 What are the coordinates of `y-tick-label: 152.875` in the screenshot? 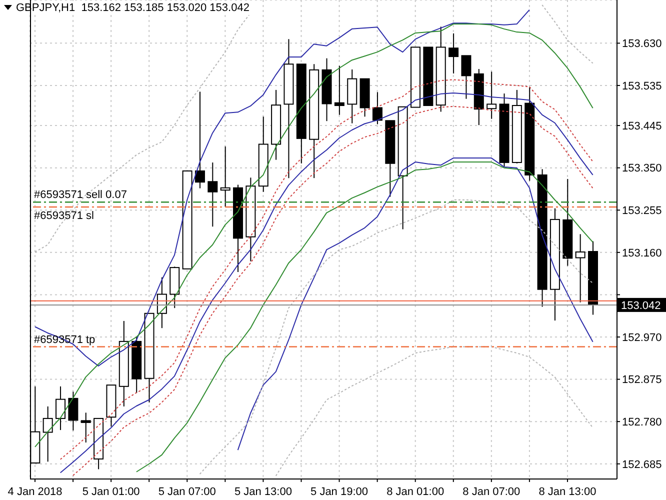 It's located at (642, 380).